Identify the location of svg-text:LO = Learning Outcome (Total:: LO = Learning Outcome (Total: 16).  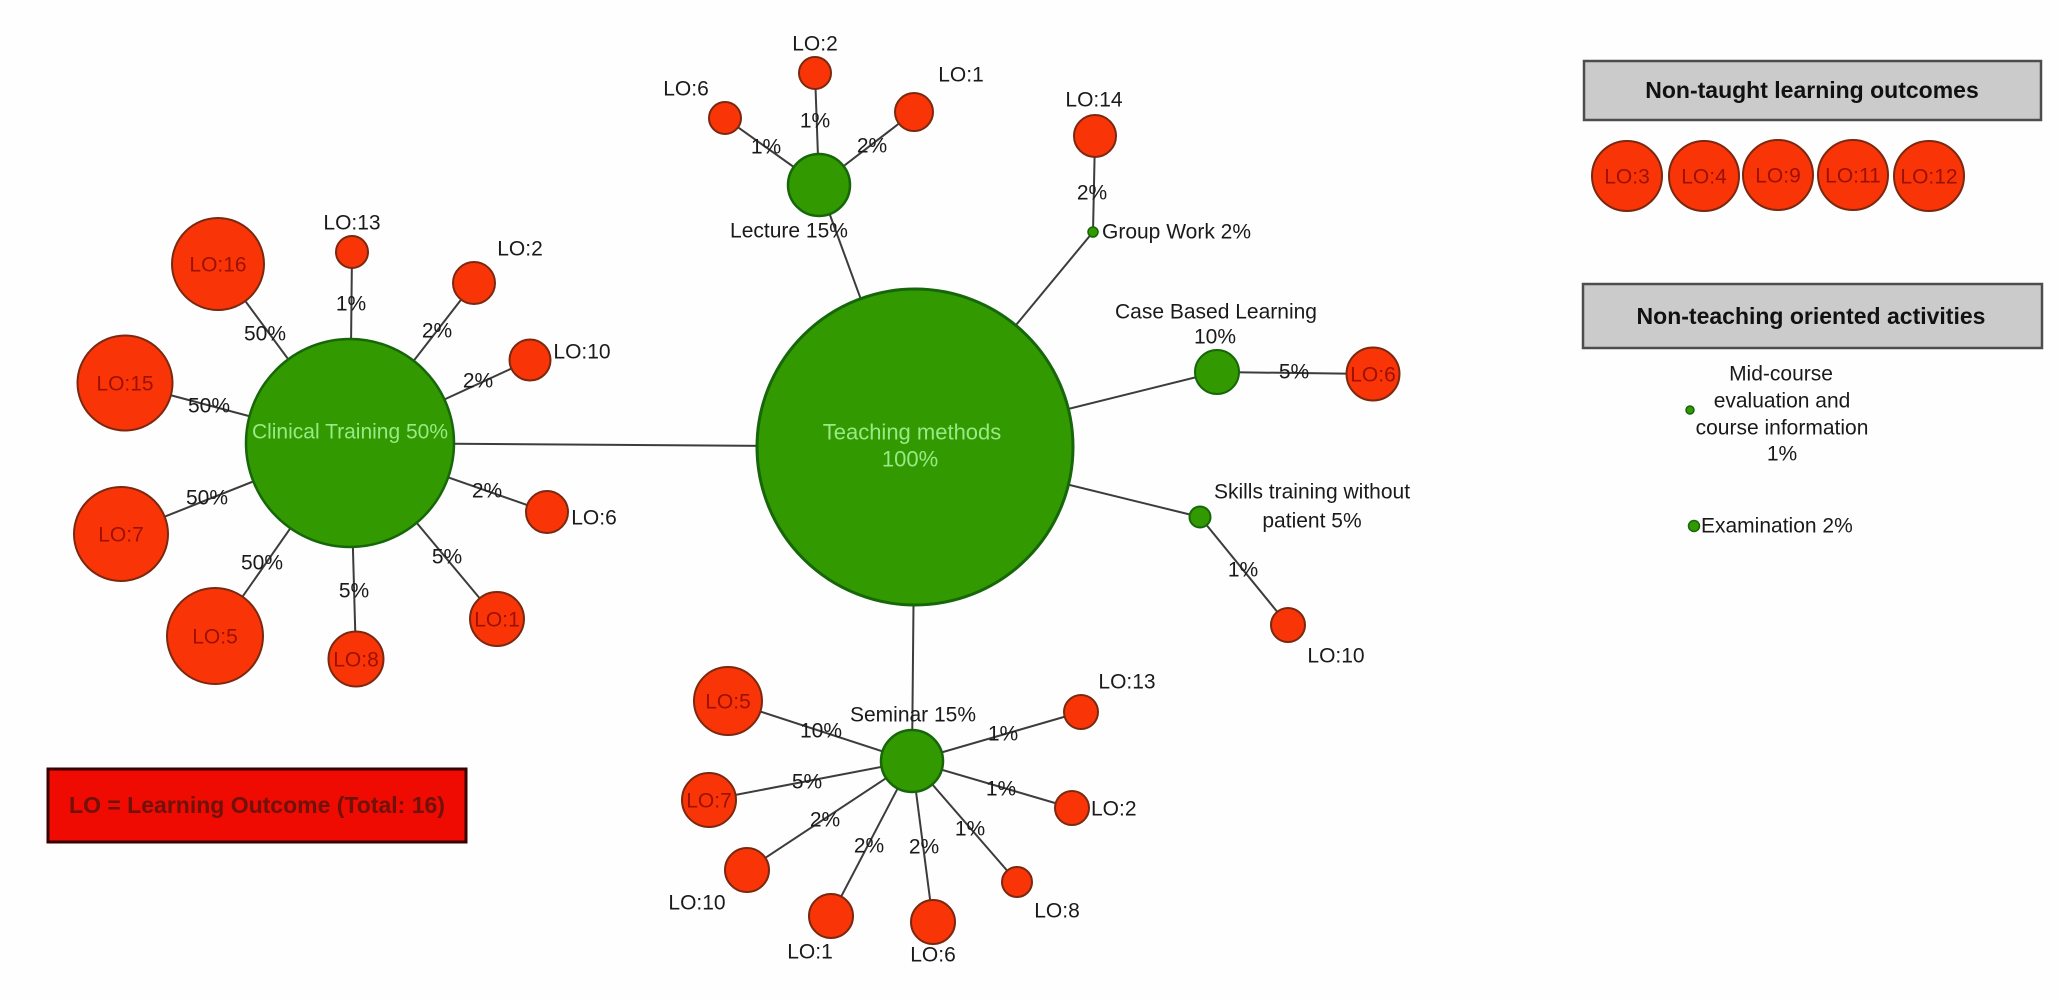
(257, 805).